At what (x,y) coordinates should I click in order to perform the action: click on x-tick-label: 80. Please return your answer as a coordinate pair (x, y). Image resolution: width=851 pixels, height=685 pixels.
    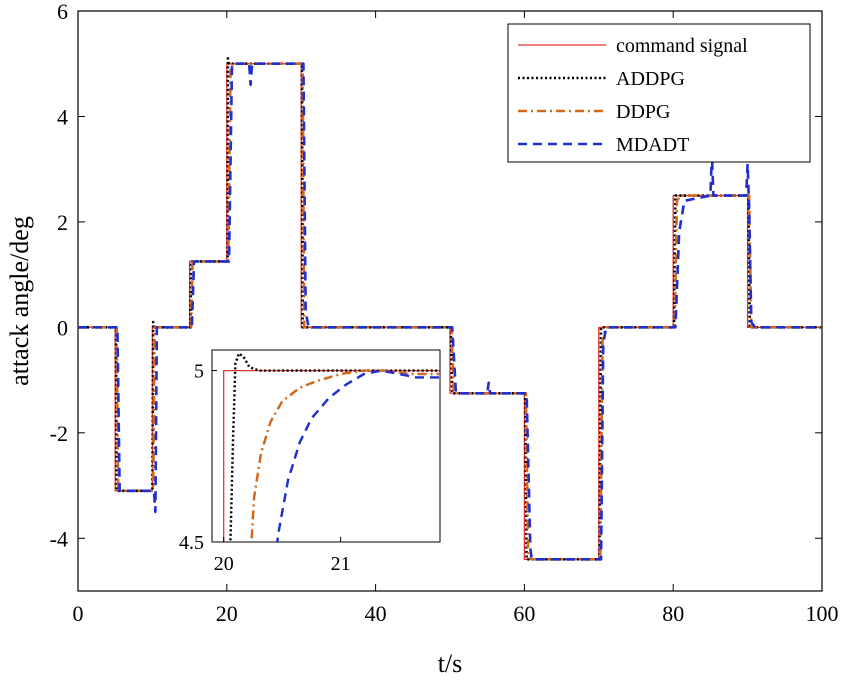
    Looking at the image, I should click on (673, 613).